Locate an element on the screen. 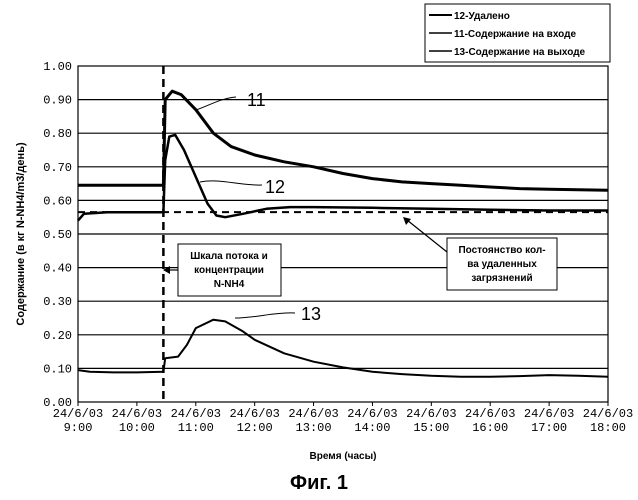  annotation-line: N-NH4 is located at coordinates (229, 284).